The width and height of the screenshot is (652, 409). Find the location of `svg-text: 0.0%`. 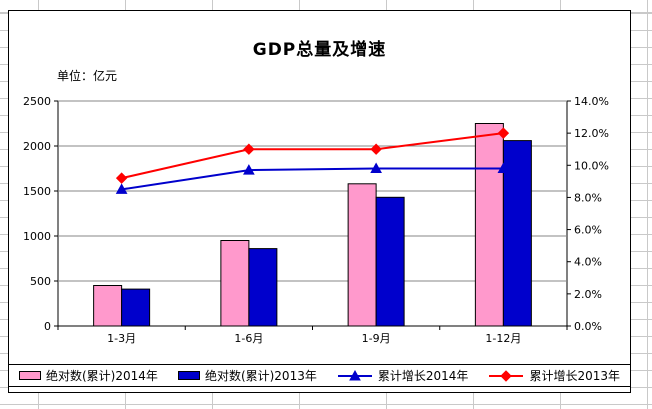

svg-text: 0.0% is located at coordinates (588, 326).